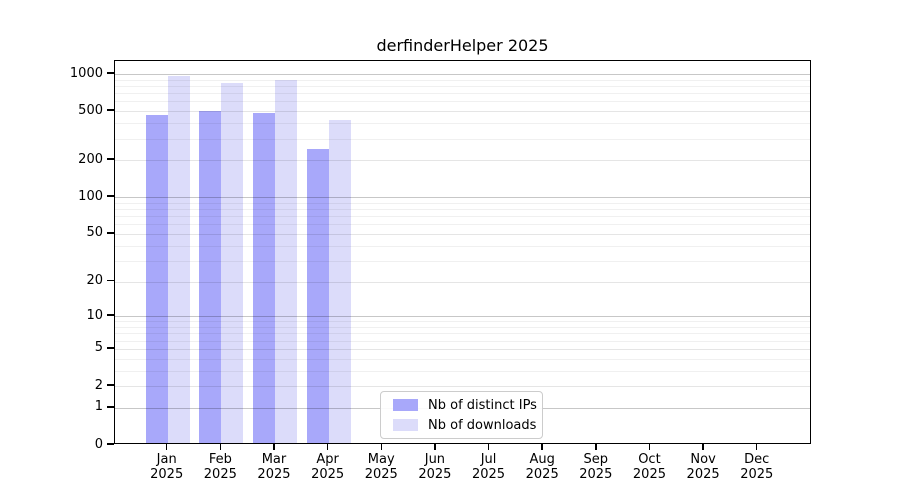 The image size is (900, 500). What do you see at coordinates (94, 315) in the screenshot?
I see `y-tick-label: 10` at bounding box center [94, 315].